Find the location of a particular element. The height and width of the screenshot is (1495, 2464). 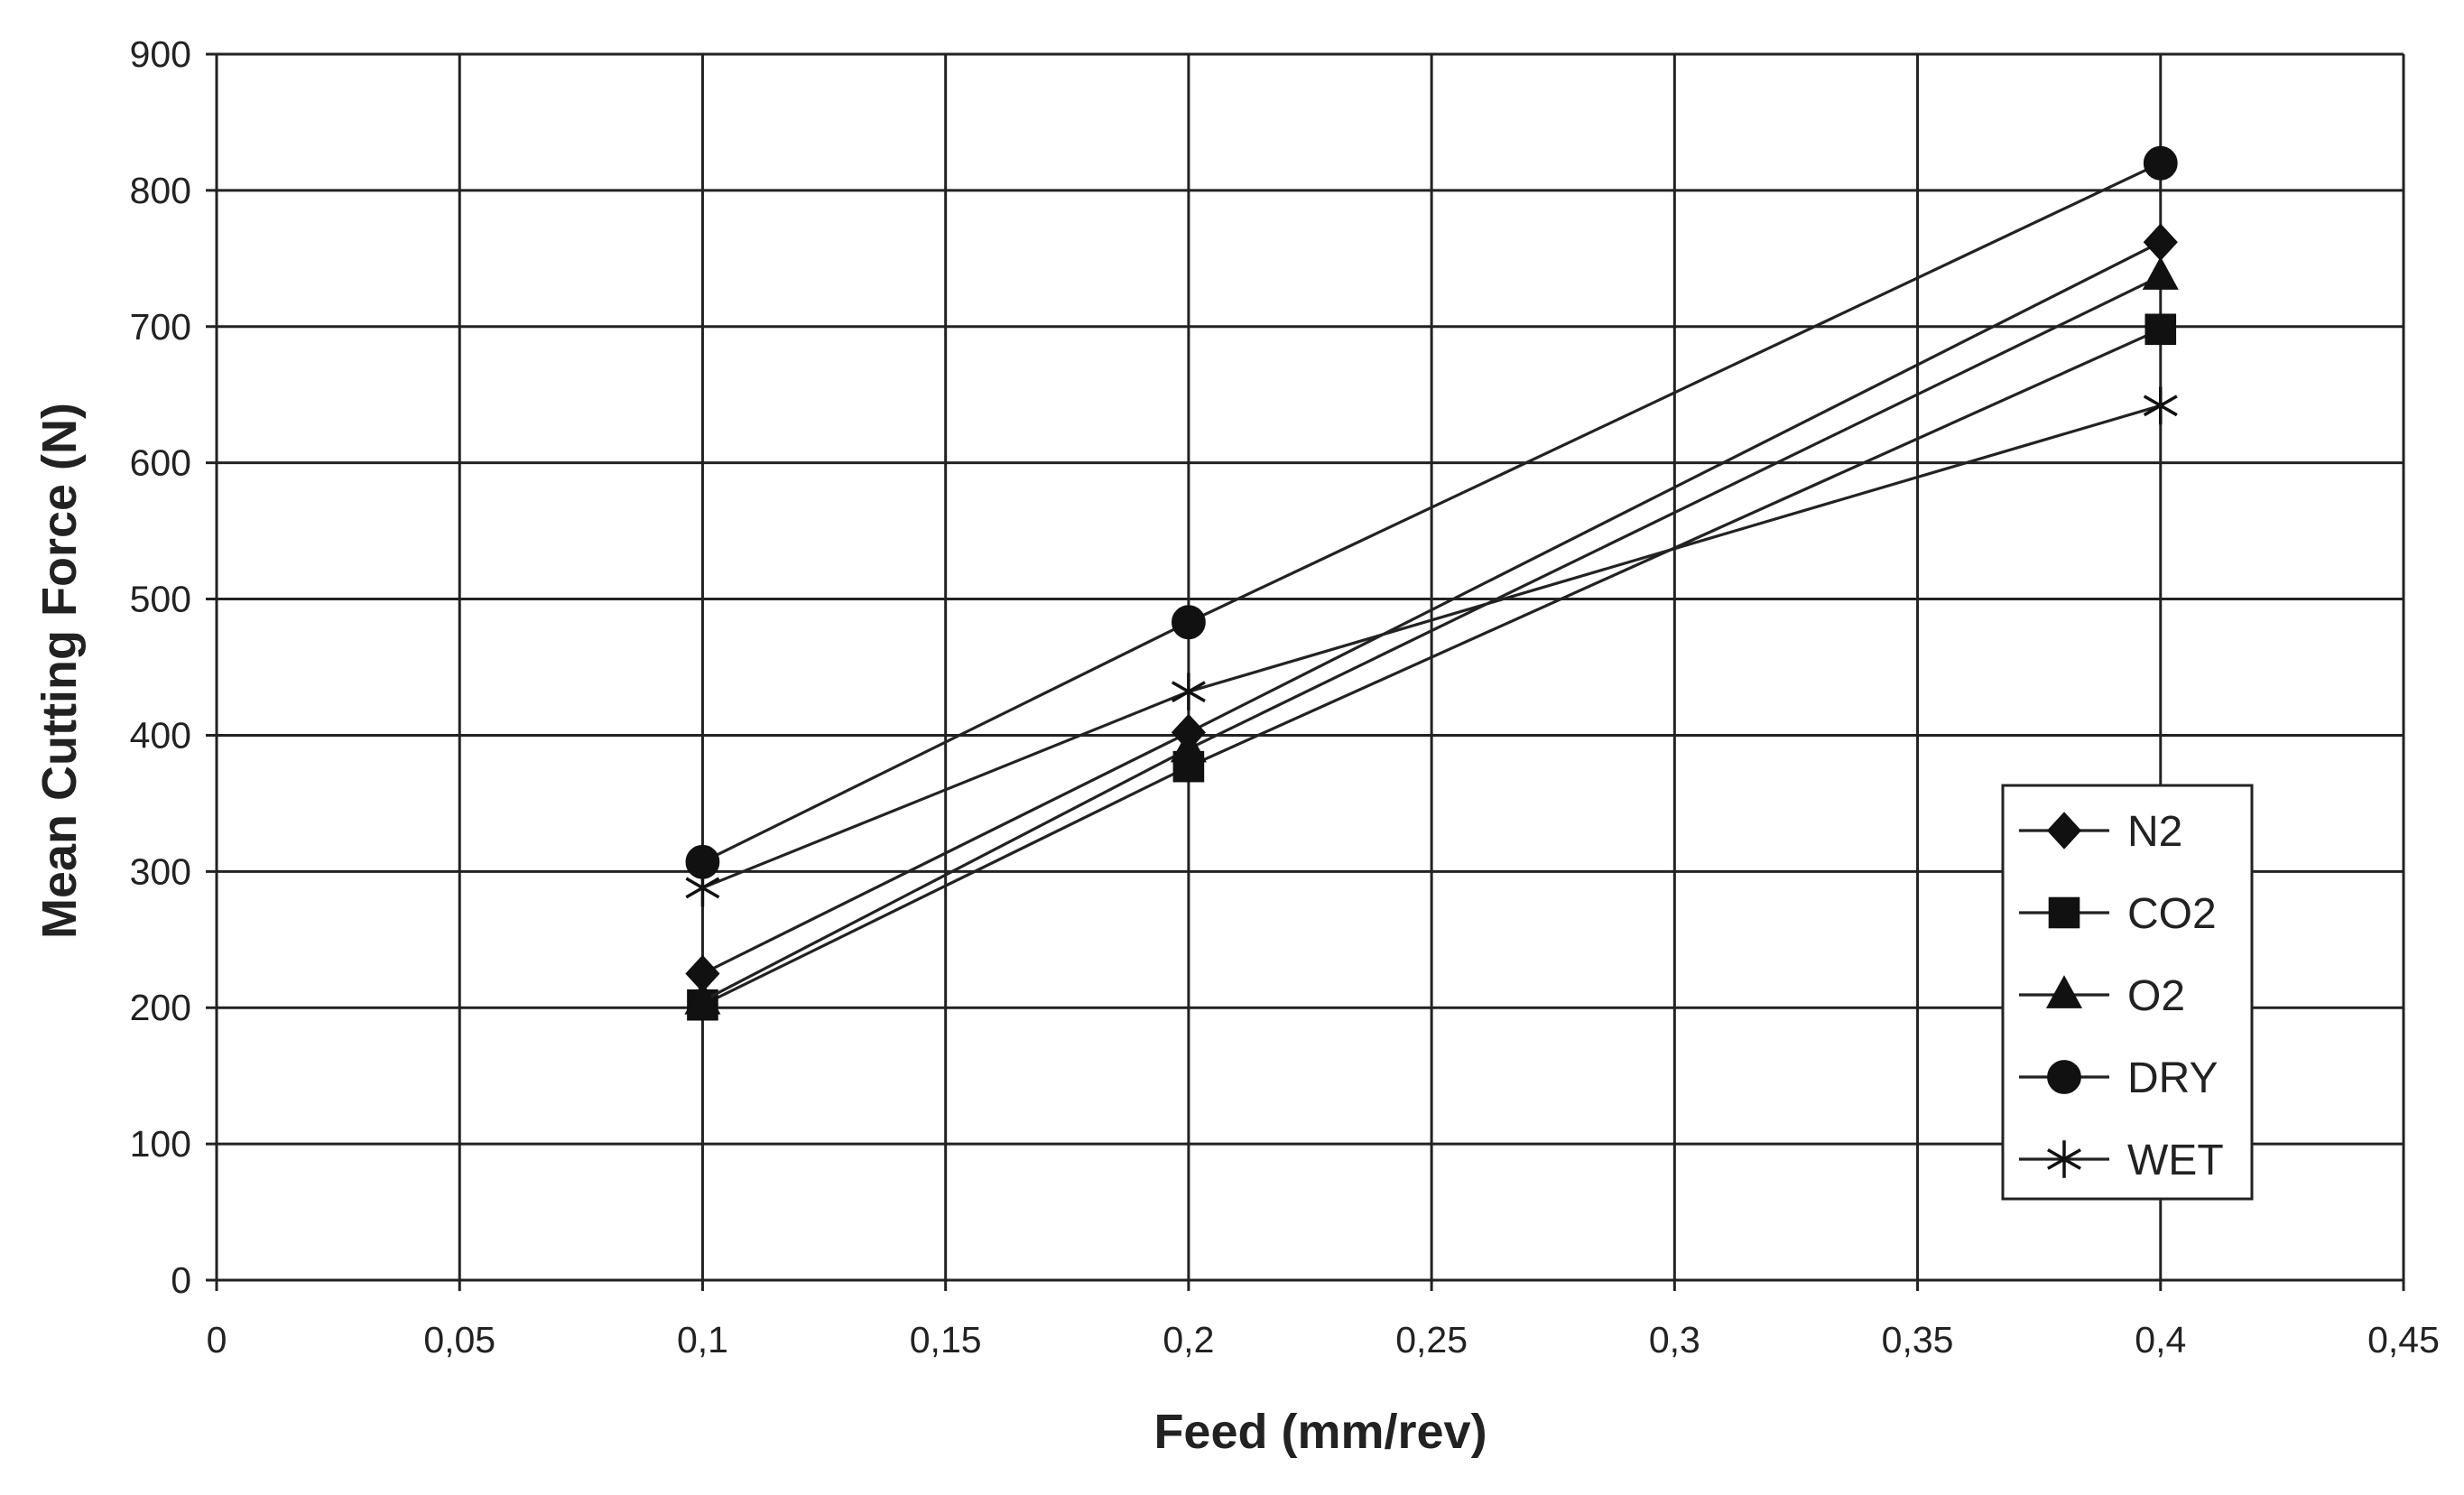

legend: N2 CO2 O2 DRY WET is located at coordinates (2127, 993).